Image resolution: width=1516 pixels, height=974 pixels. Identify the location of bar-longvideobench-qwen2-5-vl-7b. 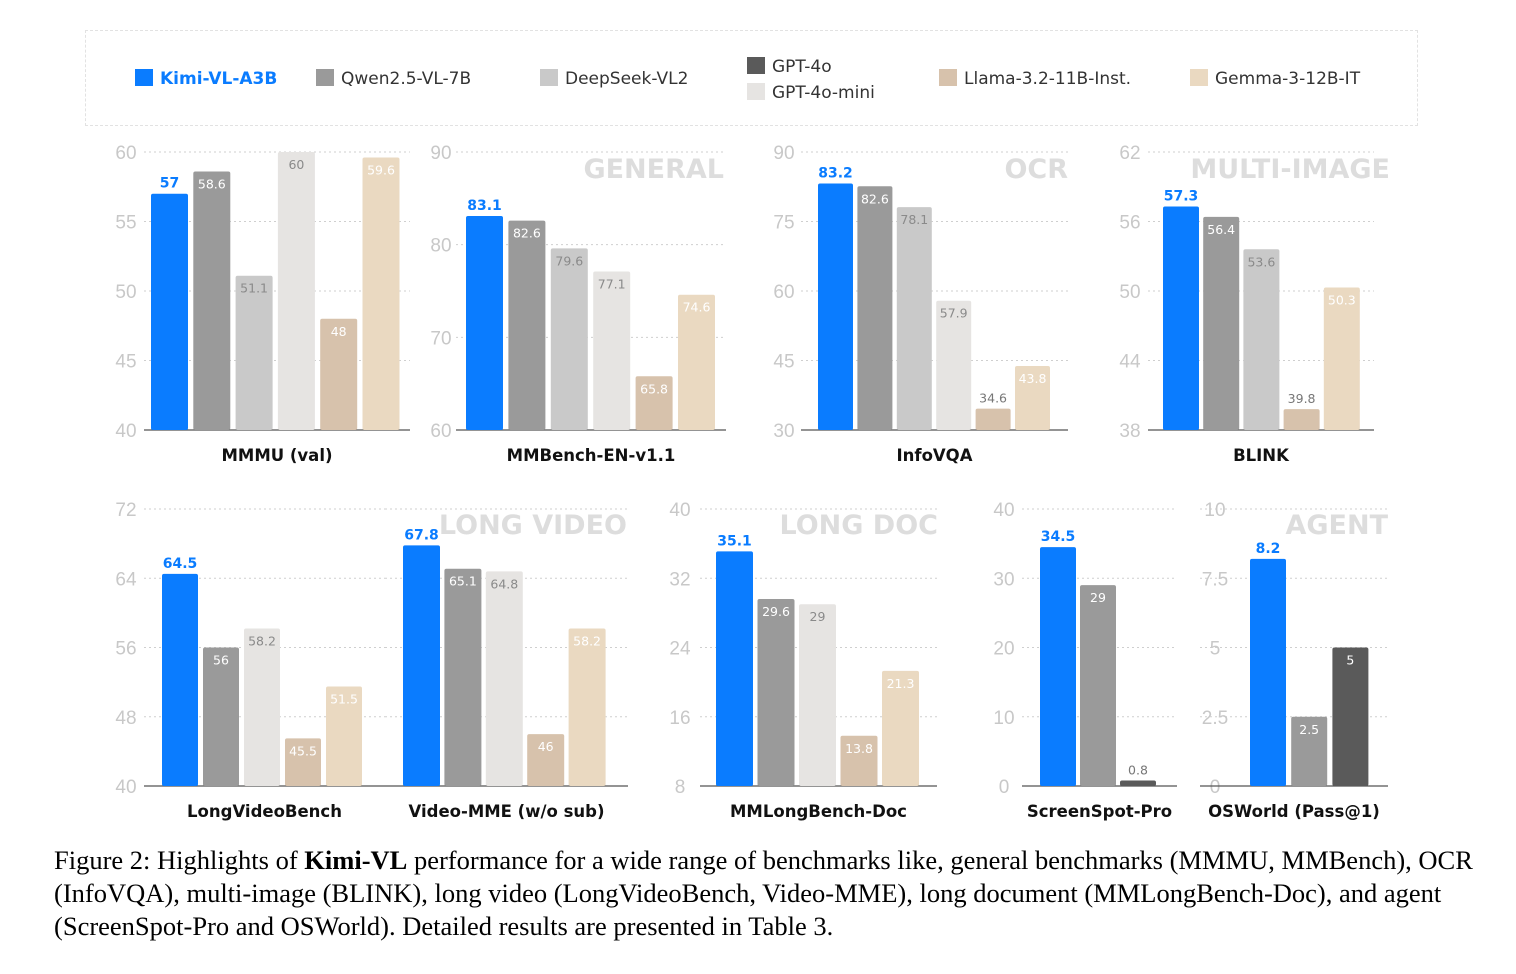
(221, 716).